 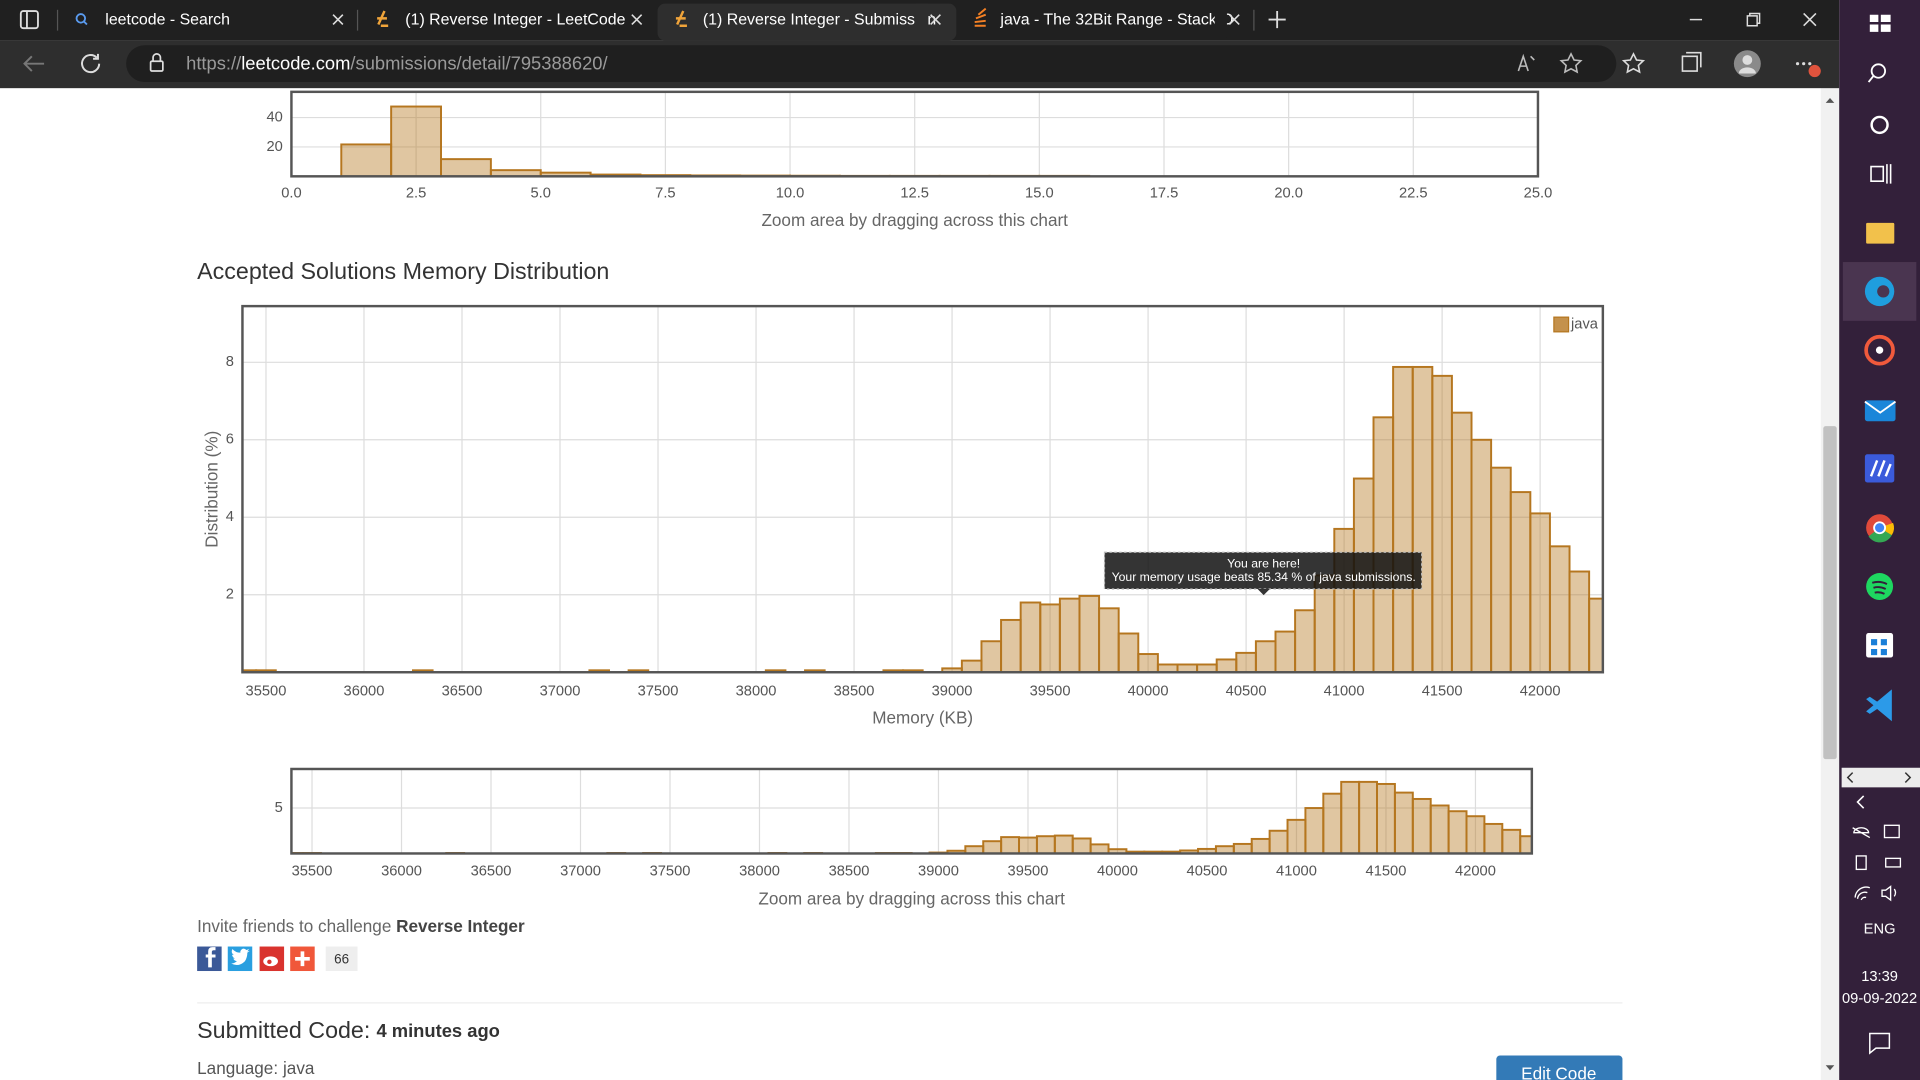 I want to click on tab-title: (1) Reverse Integer - LeetCode, so click(x=515, y=19).